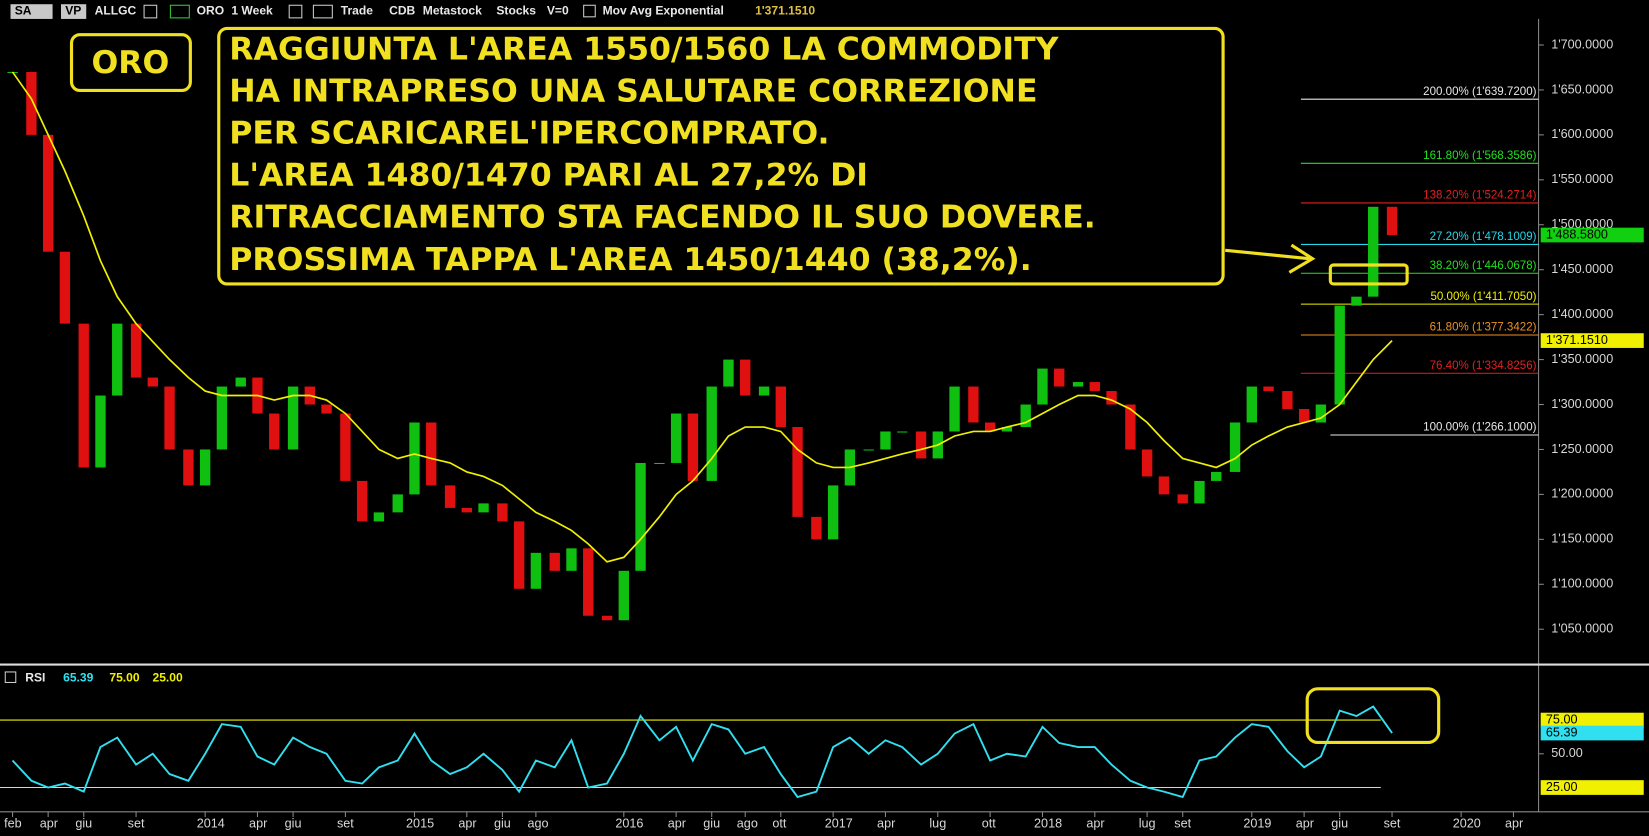 The image size is (1649, 836). What do you see at coordinates (1562, 787) in the screenshot?
I see `price-tag-label: 25.00` at bounding box center [1562, 787].